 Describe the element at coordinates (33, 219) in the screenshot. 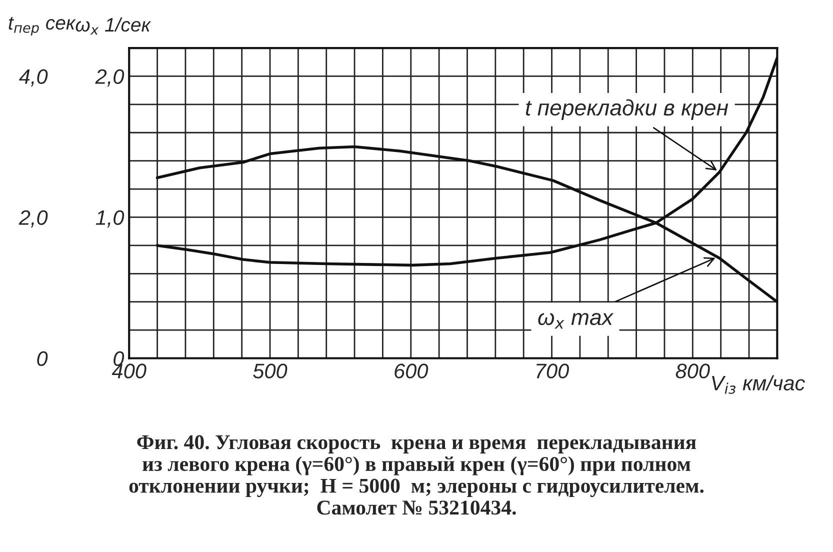

I see `y2-tick-label: 2,0` at that location.